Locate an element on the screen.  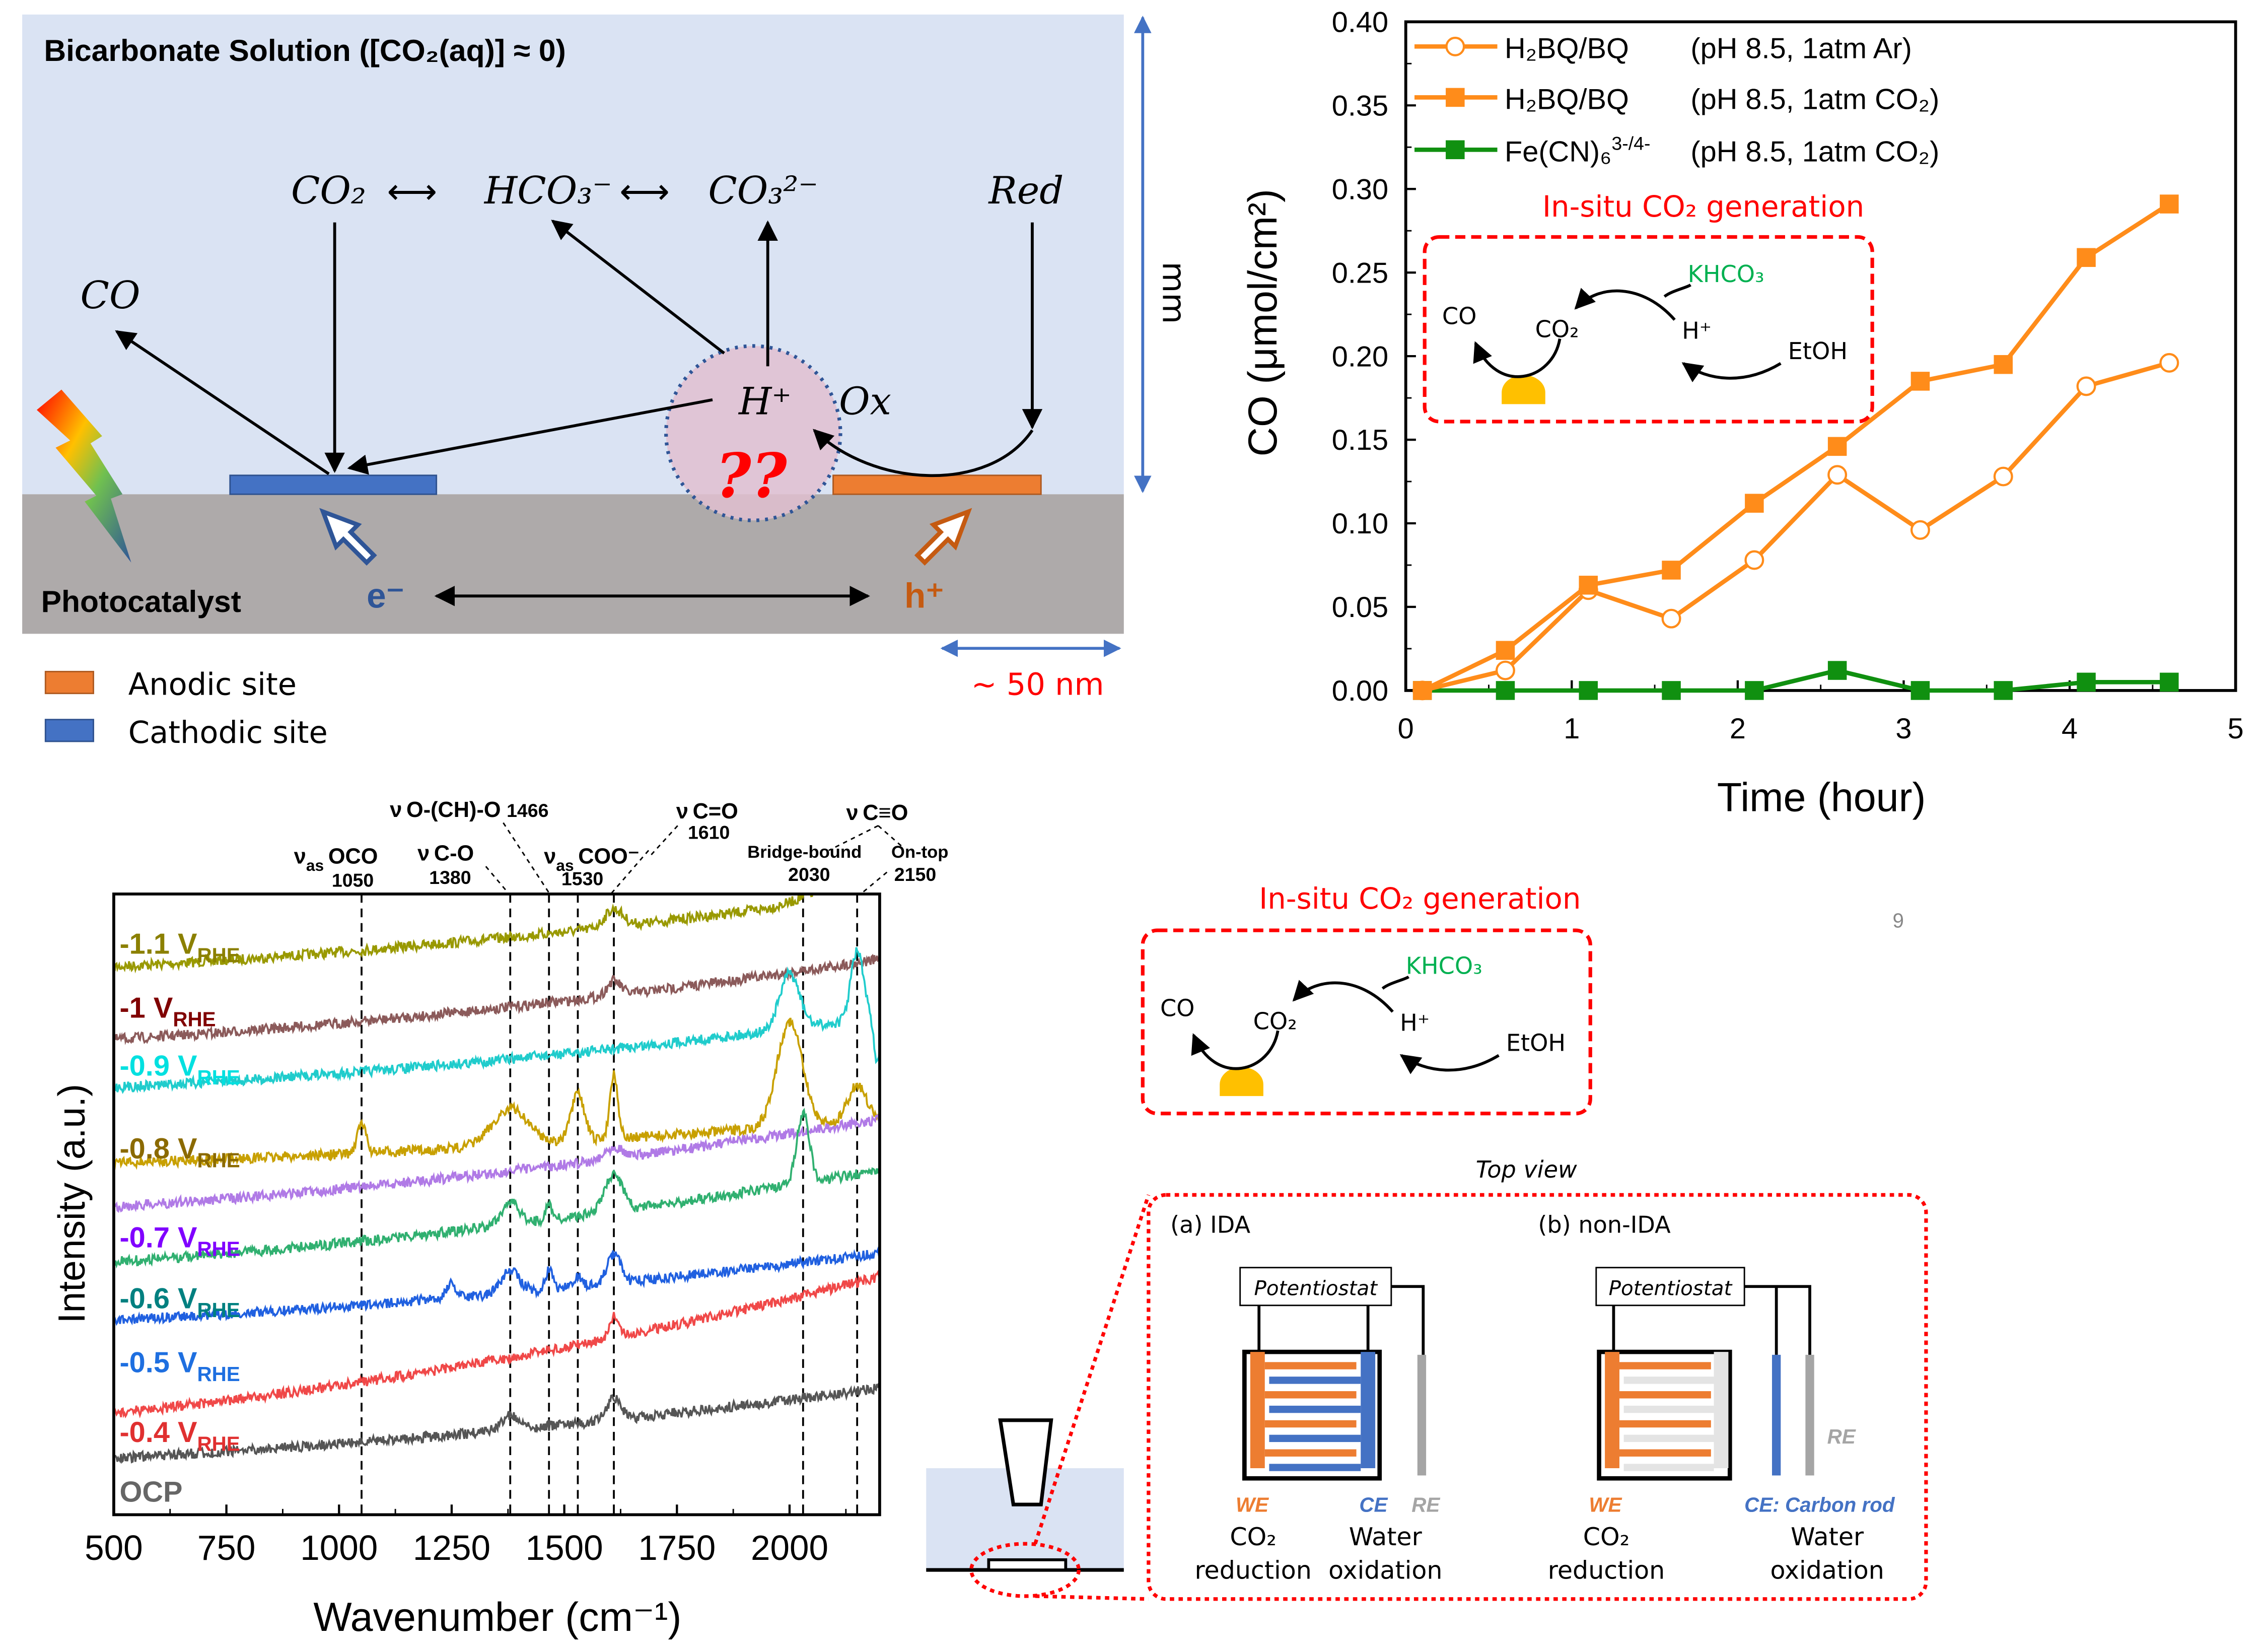
species-co: CO is located at coordinates (111, 295).